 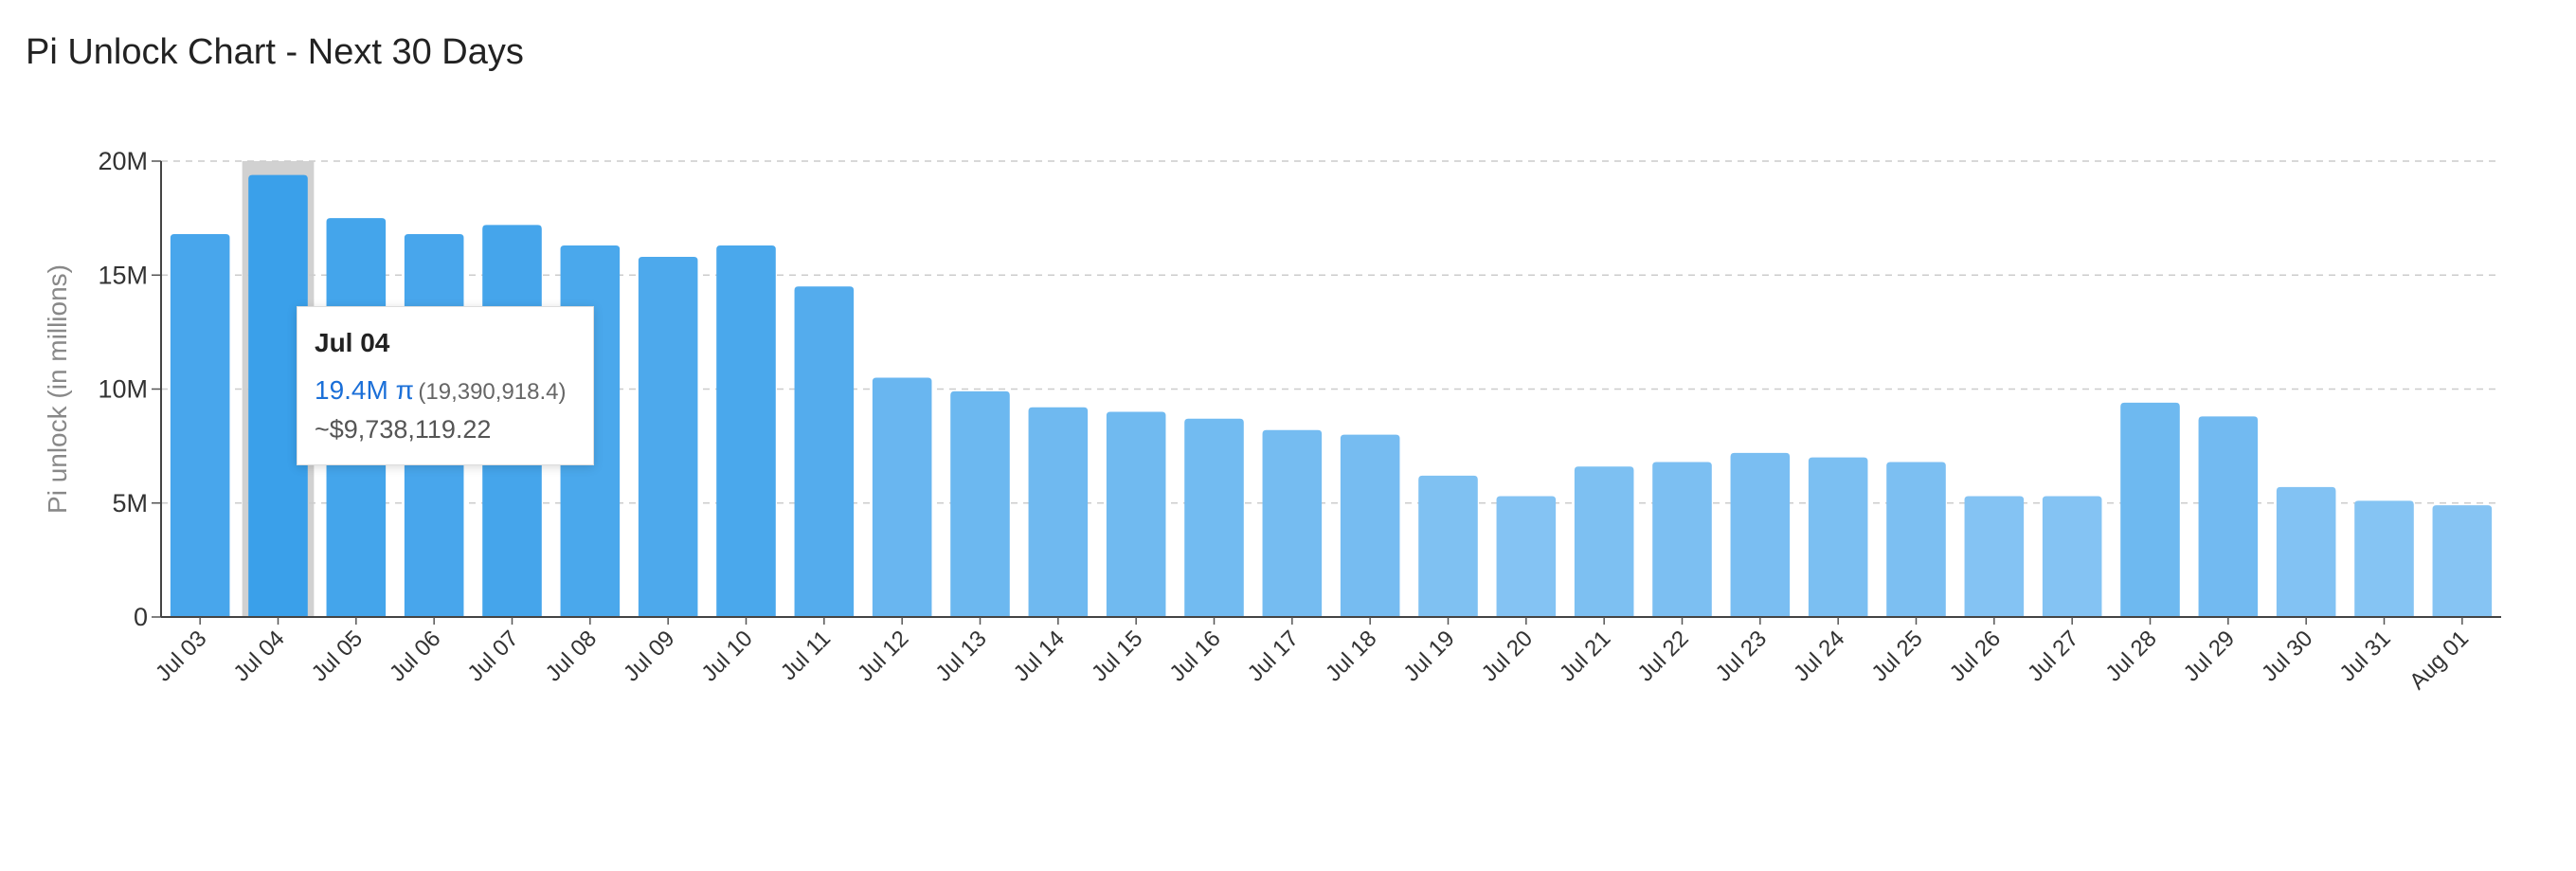 I want to click on y-tick-label: 15M, so click(x=123, y=275).